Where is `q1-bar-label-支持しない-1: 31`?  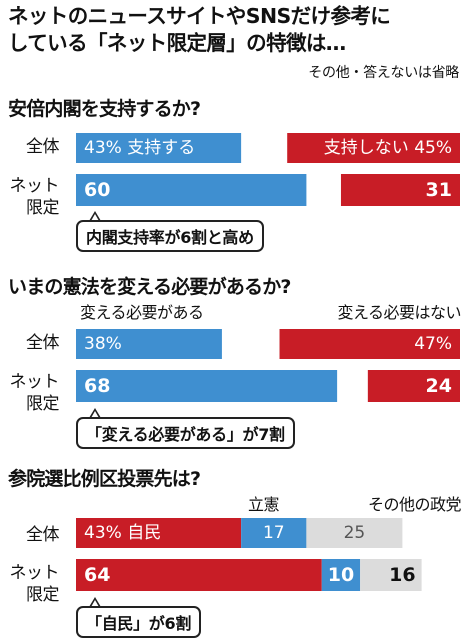
q1-bar-label-支持しない-1: 31 is located at coordinates (439, 190).